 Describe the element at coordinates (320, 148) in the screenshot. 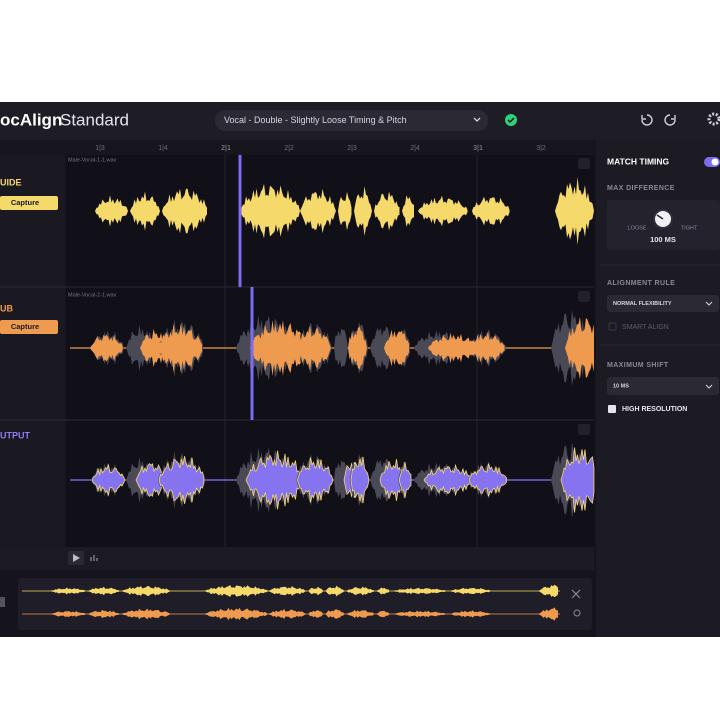

I see `ruler-labels: 1|3 1|4 2|1 2|2 2|3 2|4 3|1 3|2` at that location.